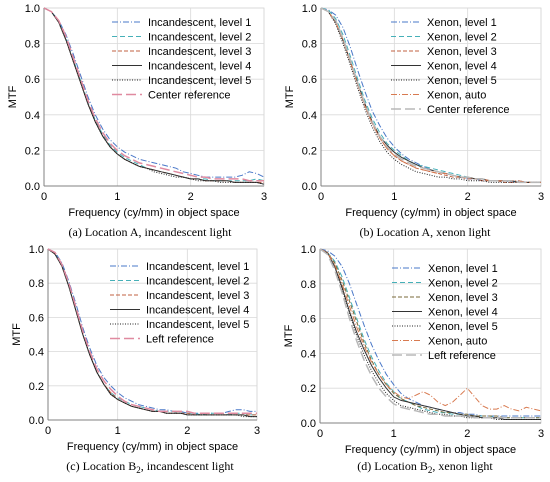 This screenshot has height=482, width=550. I want to click on plot-area, so click(430, 336).